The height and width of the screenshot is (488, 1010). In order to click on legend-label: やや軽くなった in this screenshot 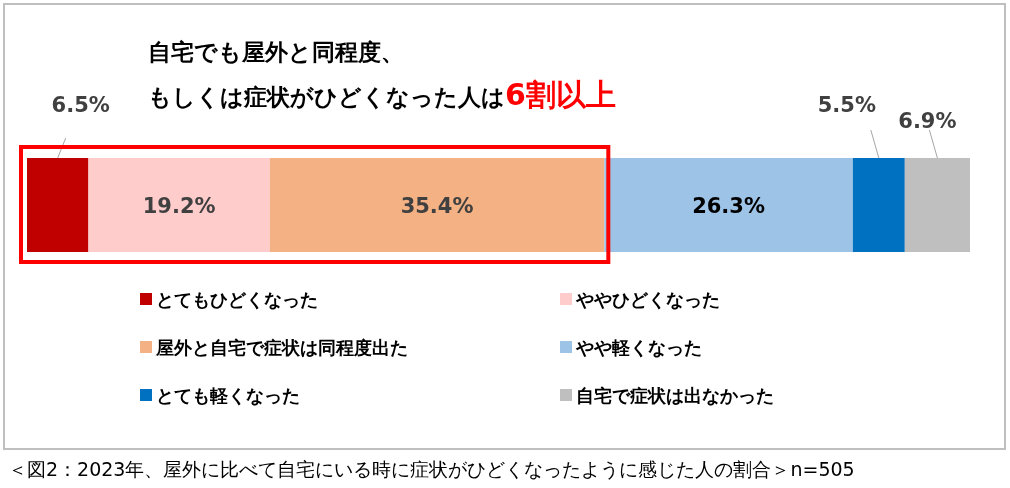, I will do `click(638, 347)`.